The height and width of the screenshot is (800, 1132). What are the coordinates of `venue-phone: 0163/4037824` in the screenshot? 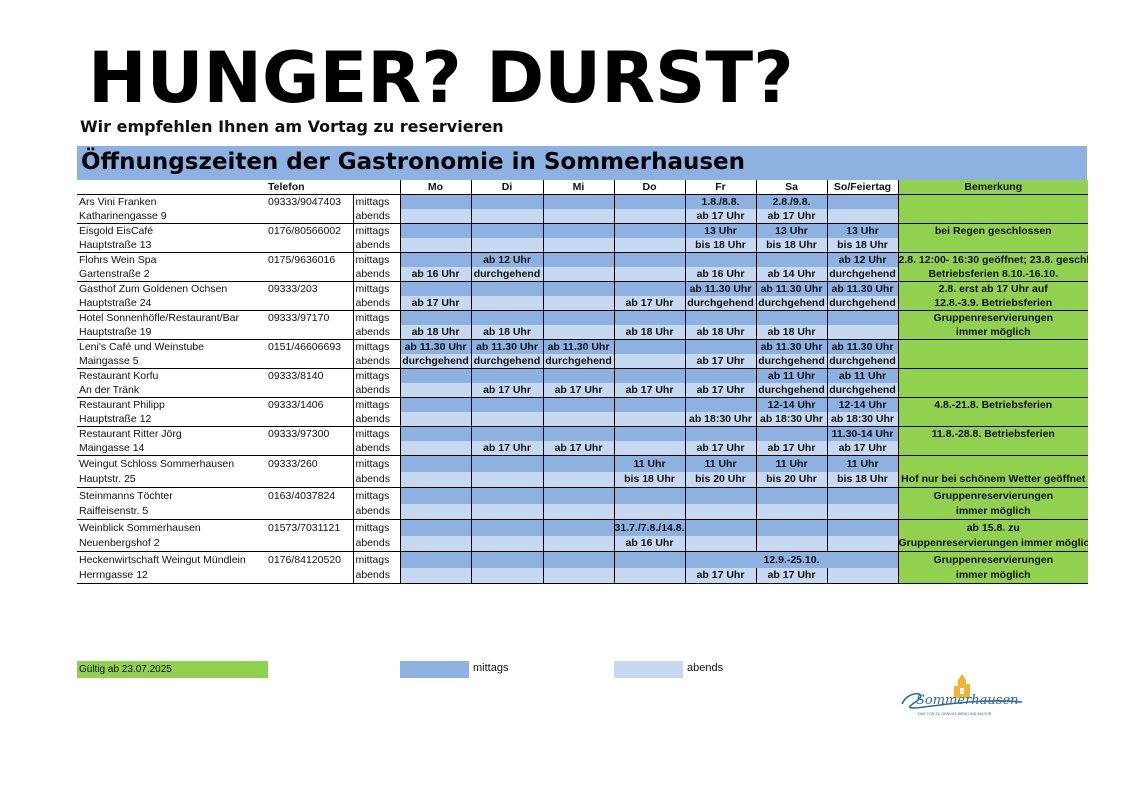 It's located at (302, 495).